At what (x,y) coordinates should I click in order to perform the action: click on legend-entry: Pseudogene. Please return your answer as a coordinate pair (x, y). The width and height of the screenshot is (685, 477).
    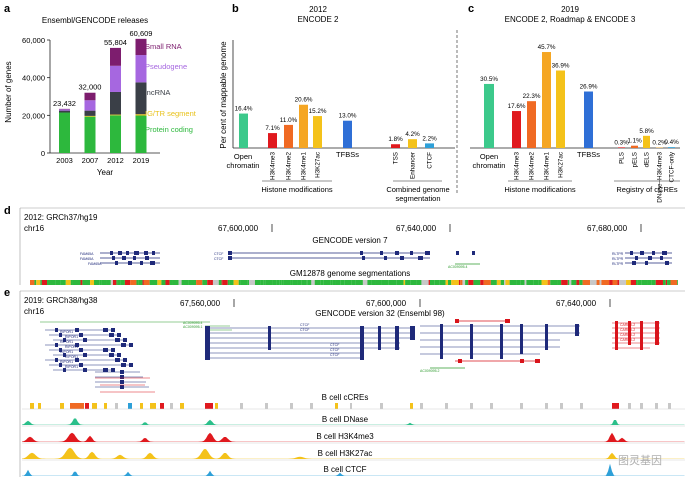
    Looking at the image, I should click on (166, 66).